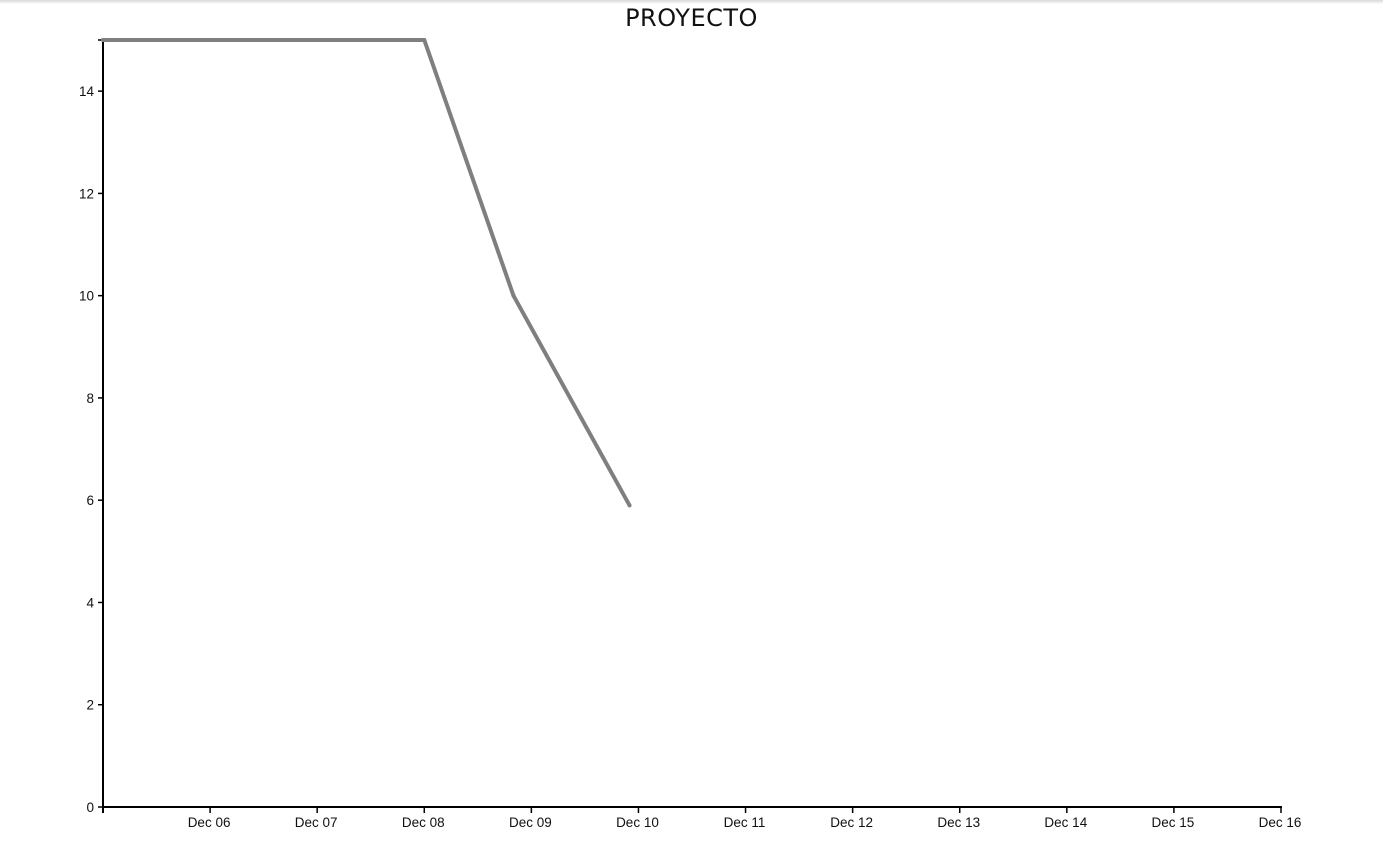 The width and height of the screenshot is (1383, 851). What do you see at coordinates (1280, 822) in the screenshot?
I see `x-tick-label: Dec 16` at bounding box center [1280, 822].